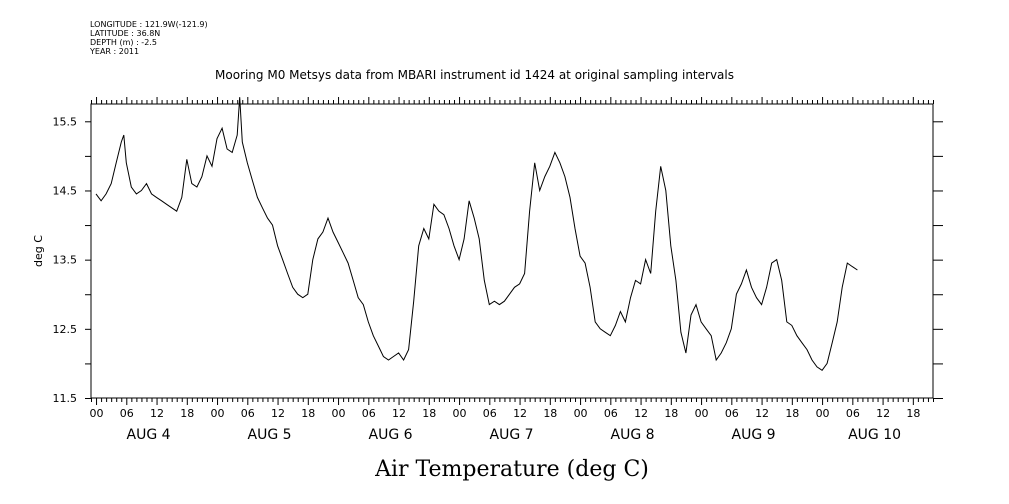  What do you see at coordinates (512, 435) in the screenshot?
I see `day-label: AUG 7` at bounding box center [512, 435].